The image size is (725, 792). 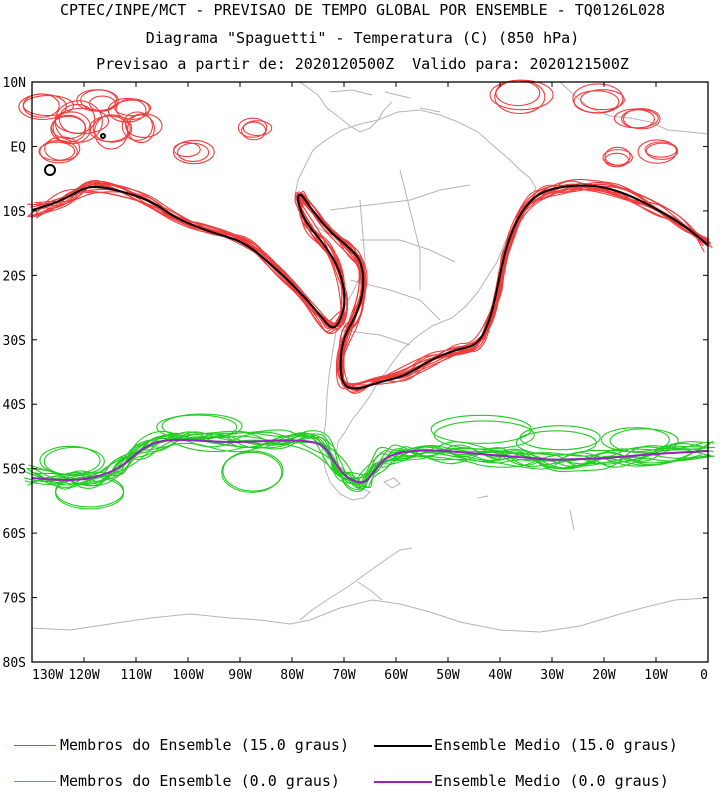 I want to click on lon-label: 0, so click(x=704, y=675).